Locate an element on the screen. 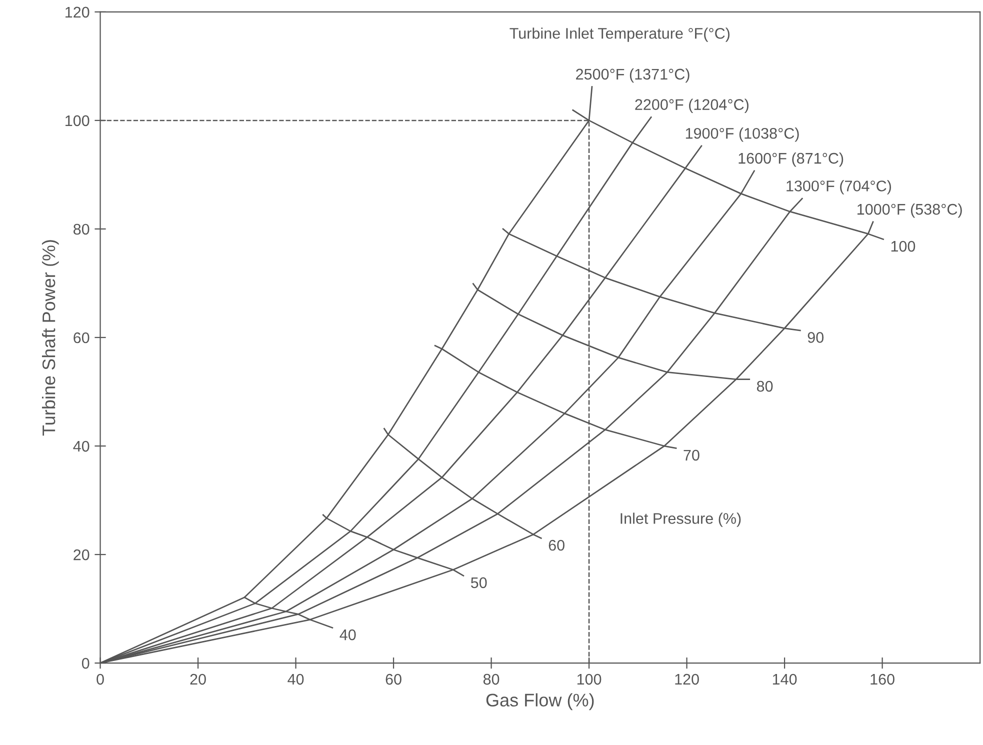 Image resolution: width=983 pixels, height=745 pixels. annotation: Turbine Inlet Temperature °F(°C) is located at coordinates (620, 35).